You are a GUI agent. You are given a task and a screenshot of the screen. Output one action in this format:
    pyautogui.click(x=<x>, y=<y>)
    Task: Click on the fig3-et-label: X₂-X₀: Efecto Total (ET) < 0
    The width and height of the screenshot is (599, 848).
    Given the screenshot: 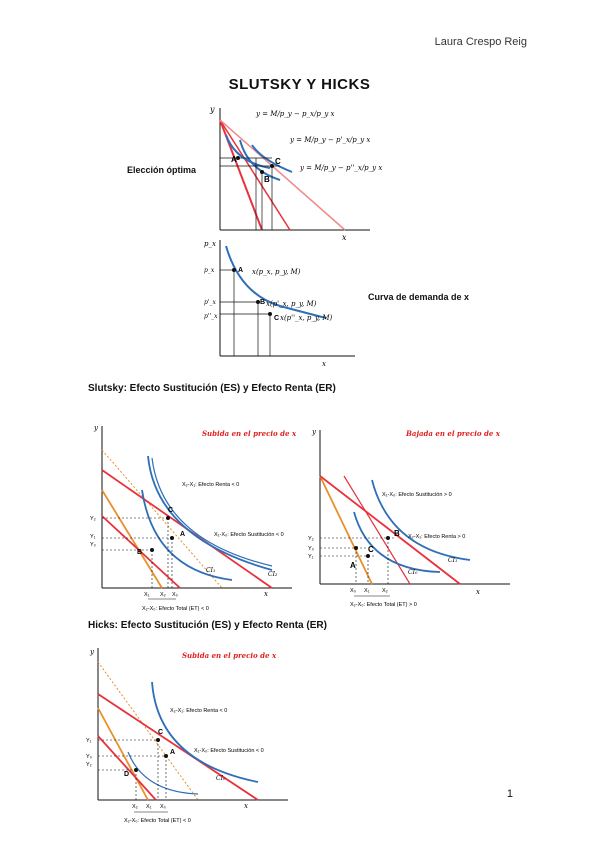 What is the action you would take?
    pyautogui.click(x=175, y=609)
    